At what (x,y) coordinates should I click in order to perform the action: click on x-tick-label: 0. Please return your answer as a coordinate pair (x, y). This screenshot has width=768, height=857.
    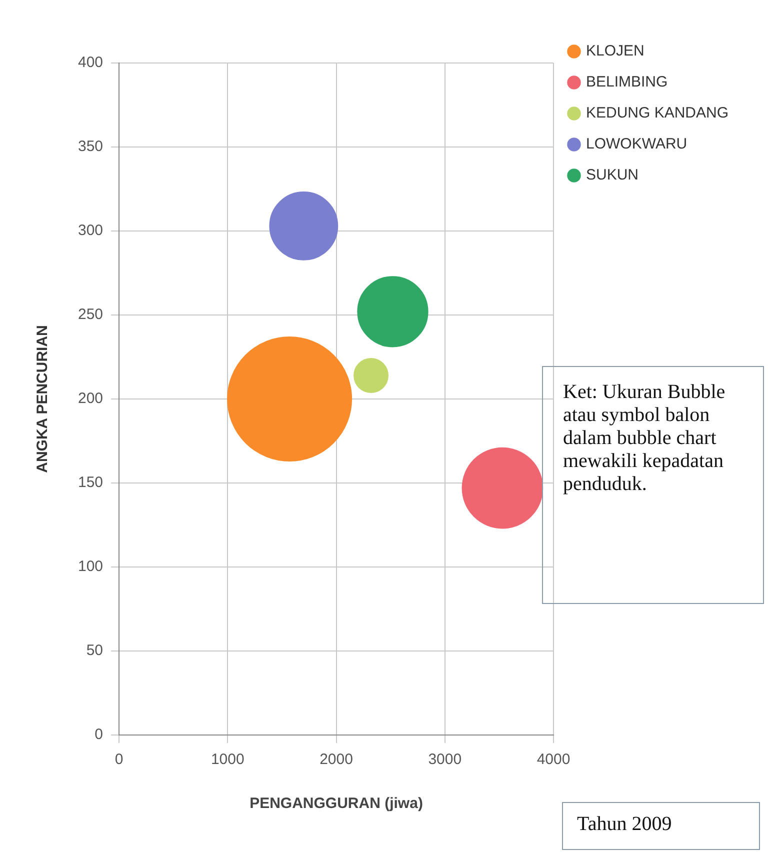
    Looking at the image, I should click on (119, 759).